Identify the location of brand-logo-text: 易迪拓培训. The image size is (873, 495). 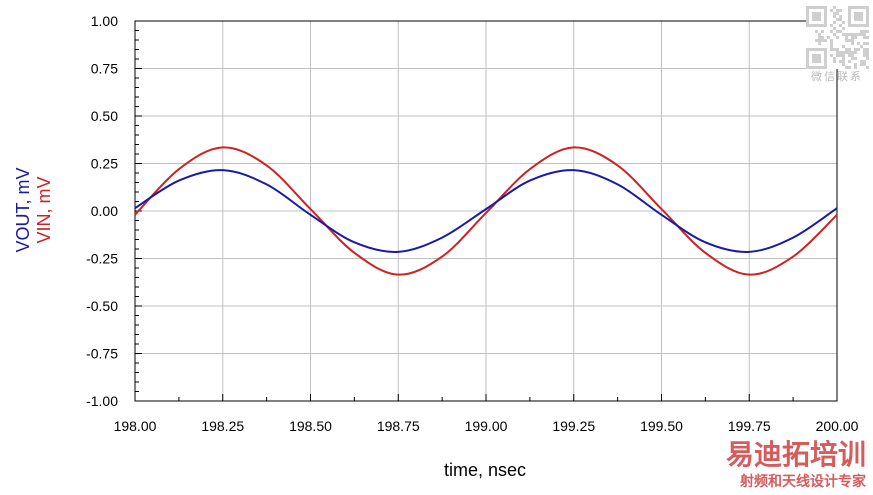
(796, 454).